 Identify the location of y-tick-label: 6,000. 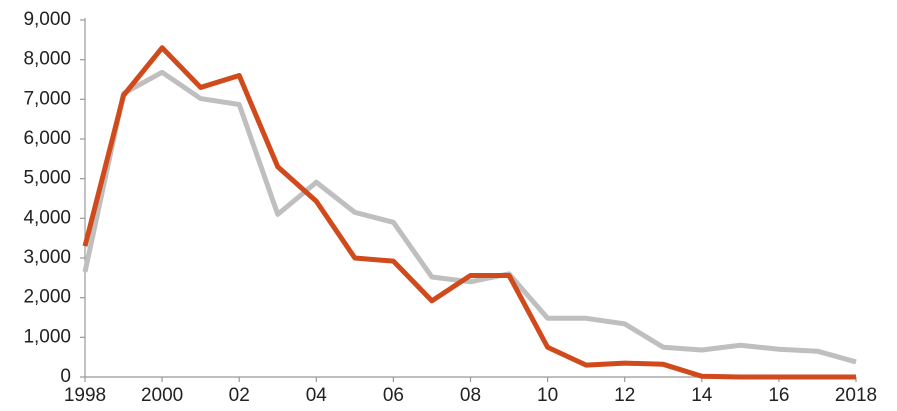
(47, 138).